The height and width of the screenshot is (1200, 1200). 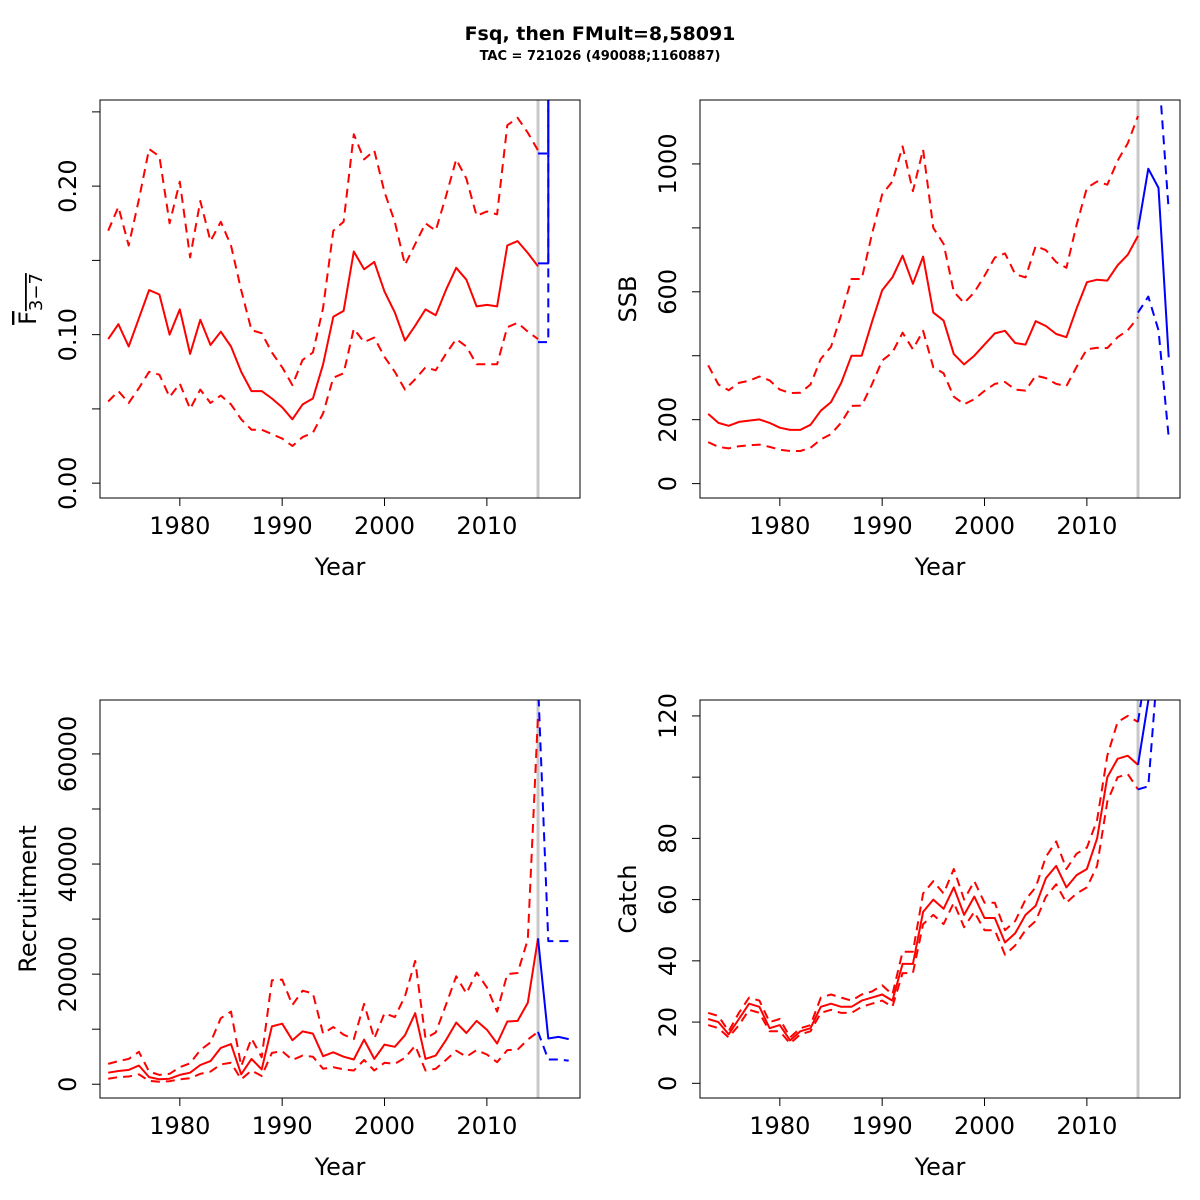 I want to click on fbar-y-tick-label: 0.10, so click(x=68, y=334).